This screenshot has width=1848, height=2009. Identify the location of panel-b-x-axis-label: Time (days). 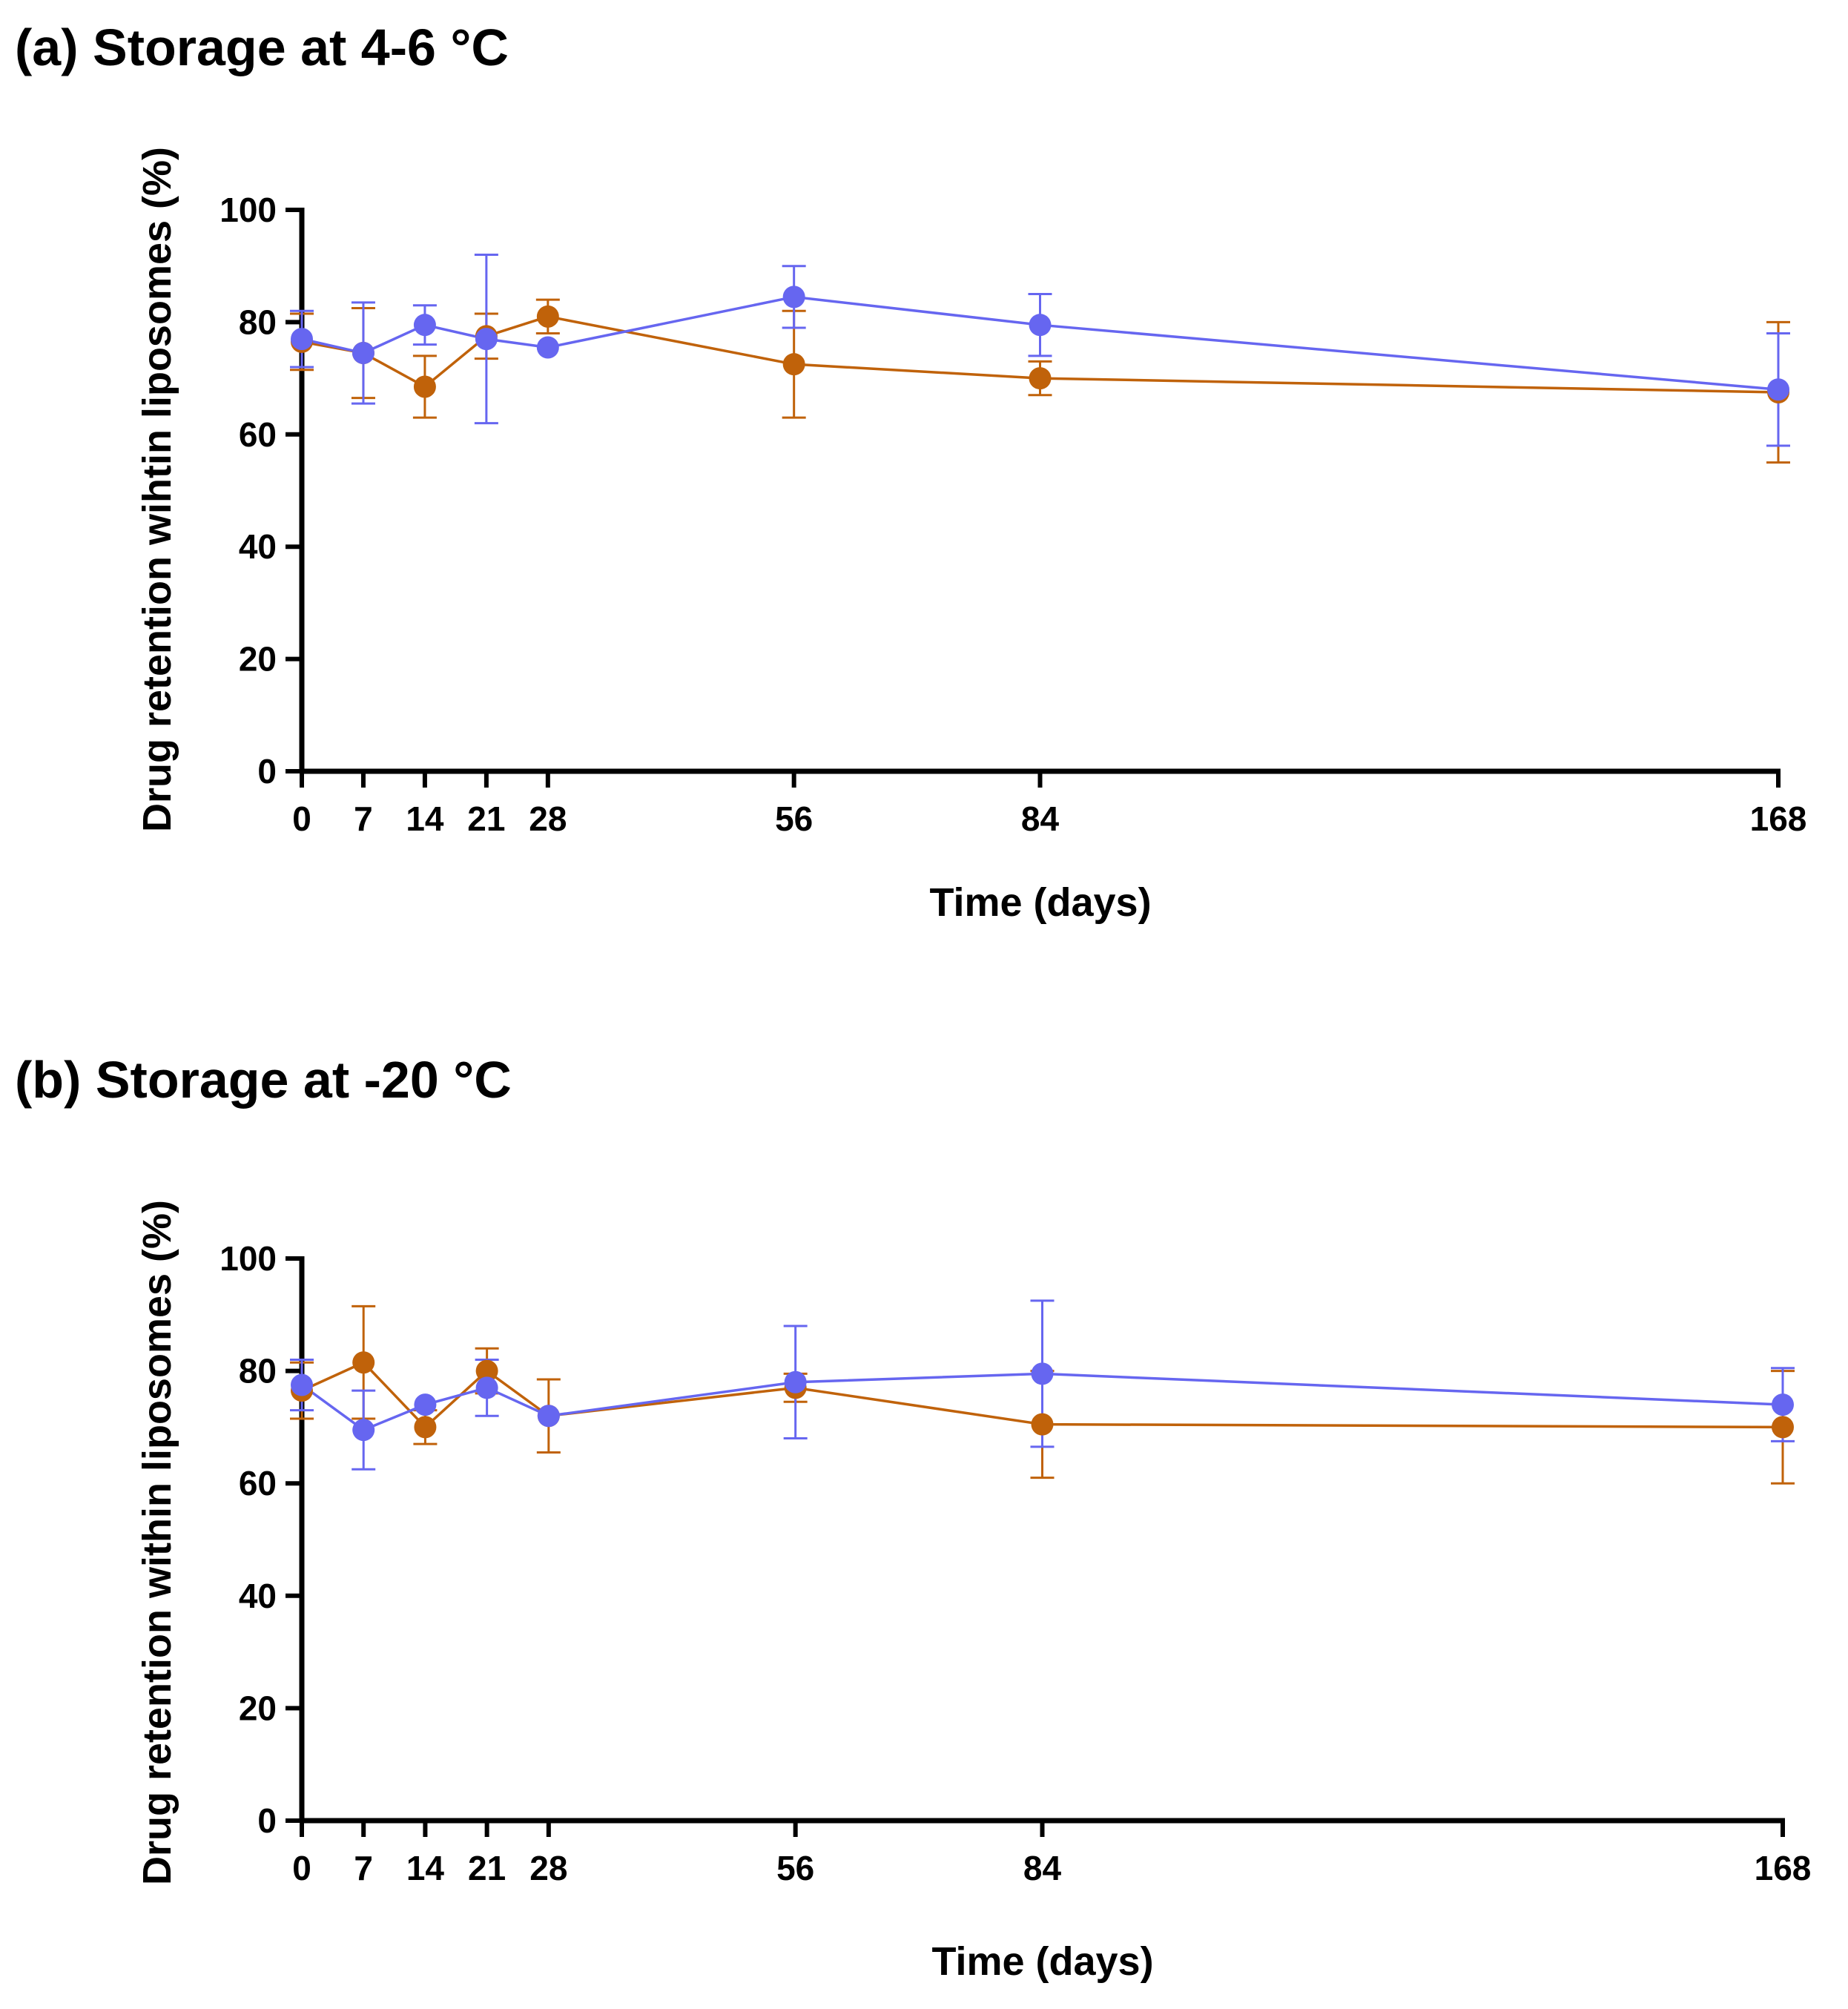
(1042, 1961).